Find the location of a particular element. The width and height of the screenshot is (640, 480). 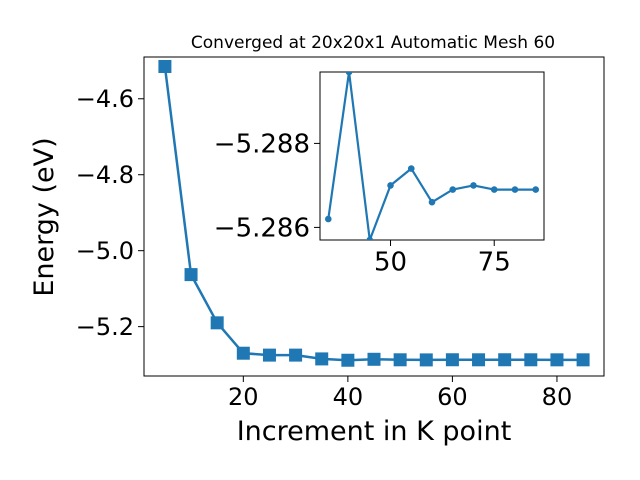

main-y-tick-label: −5.2 is located at coordinates (105, 327).